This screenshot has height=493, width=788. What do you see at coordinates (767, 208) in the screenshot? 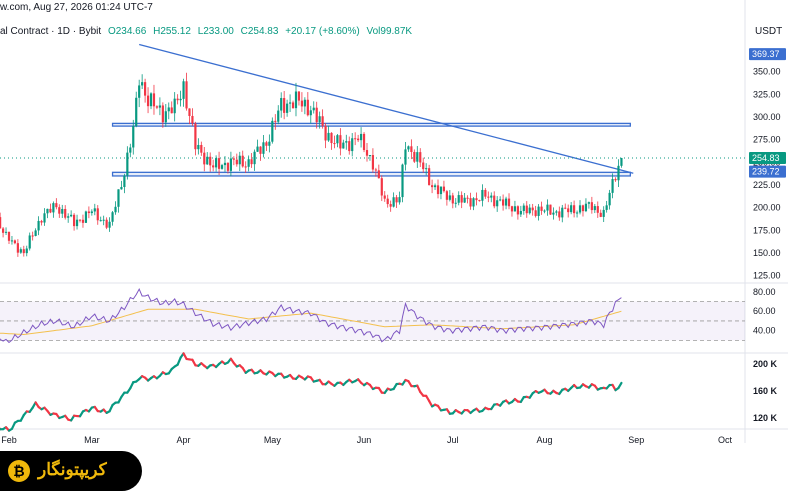
I see `y-tick-label: 200.00` at bounding box center [767, 208].